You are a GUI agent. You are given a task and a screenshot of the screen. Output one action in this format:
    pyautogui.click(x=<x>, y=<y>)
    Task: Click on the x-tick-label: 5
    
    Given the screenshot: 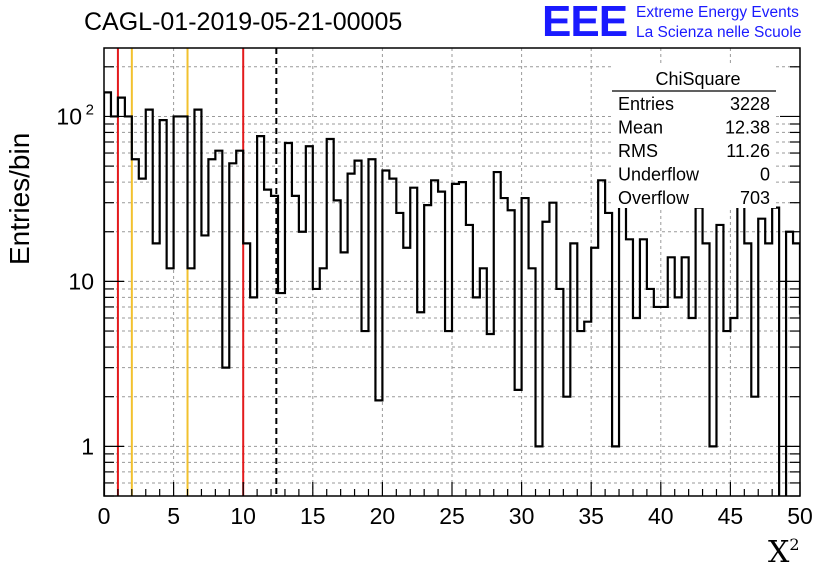 What is the action you would take?
    pyautogui.click(x=173, y=516)
    